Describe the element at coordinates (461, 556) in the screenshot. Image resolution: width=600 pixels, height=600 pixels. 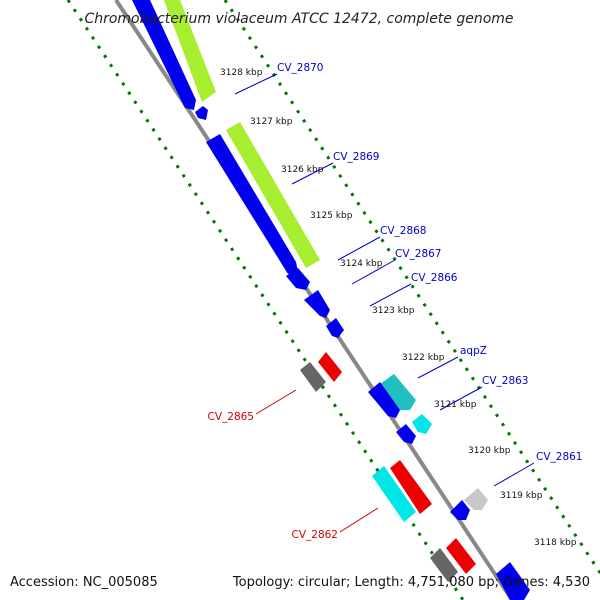
I see `feature-bottom-red-arrow` at that location.